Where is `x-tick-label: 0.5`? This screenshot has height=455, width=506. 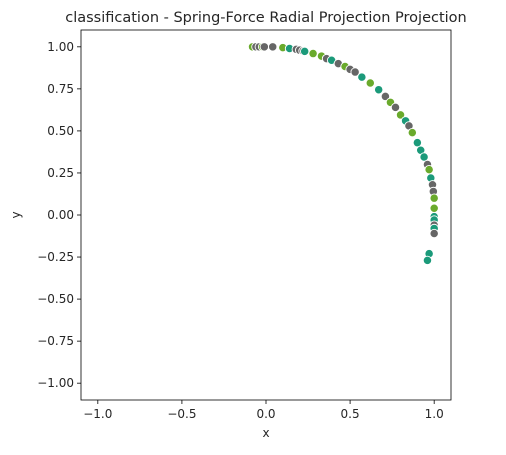
x-tick-label: 0.5 is located at coordinates (350, 414).